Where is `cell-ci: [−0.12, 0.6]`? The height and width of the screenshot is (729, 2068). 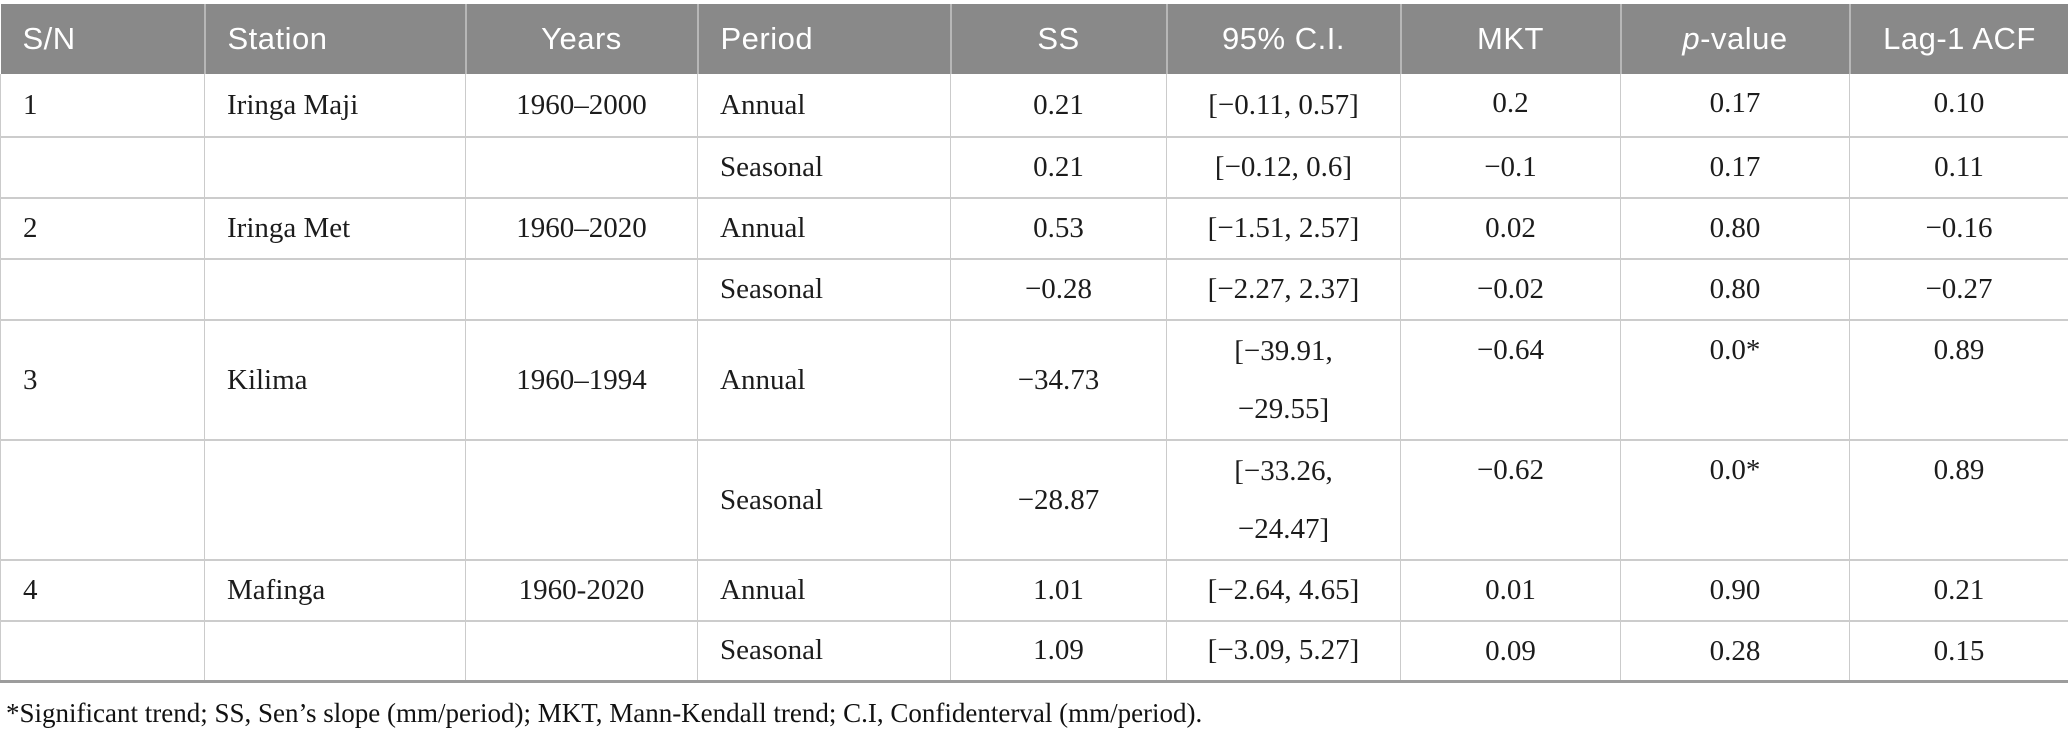 cell-ci: [−0.12, 0.6] is located at coordinates (1284, 167).